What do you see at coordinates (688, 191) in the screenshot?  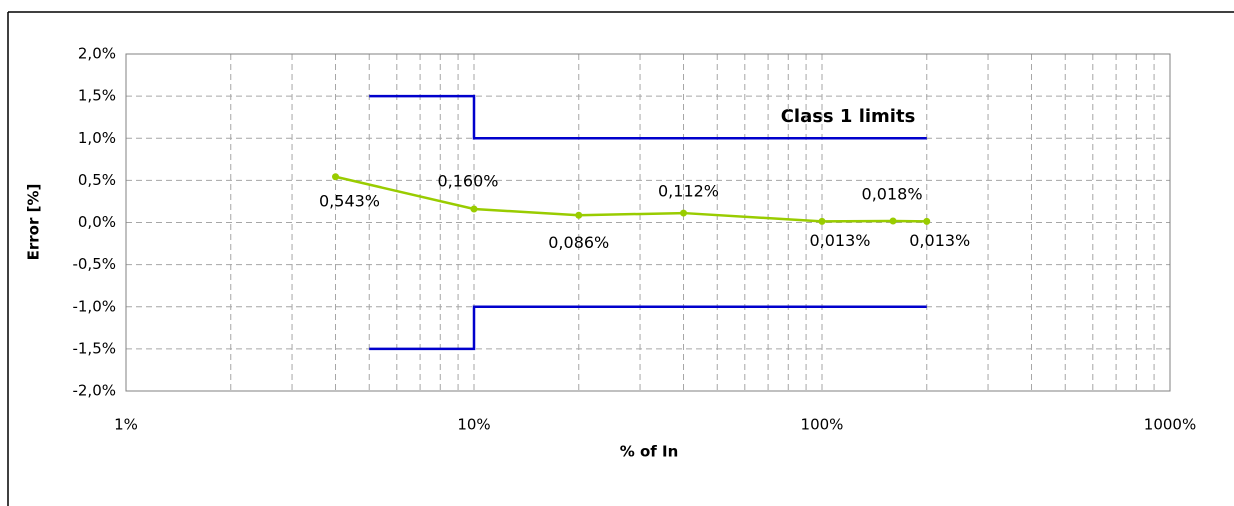 I see `data-label: 0,112%` at bounding box center [688, 191].